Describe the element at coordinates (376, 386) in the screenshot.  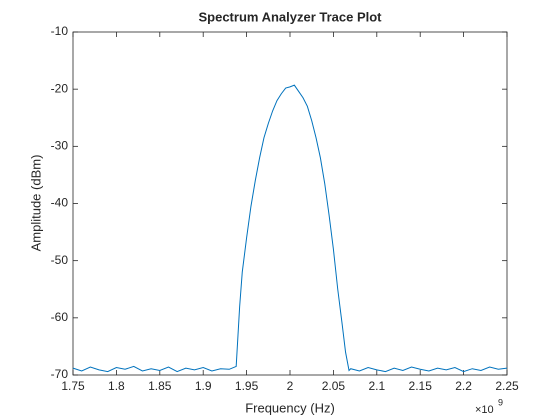
I see `x-tick-label: 2.1` at that location.